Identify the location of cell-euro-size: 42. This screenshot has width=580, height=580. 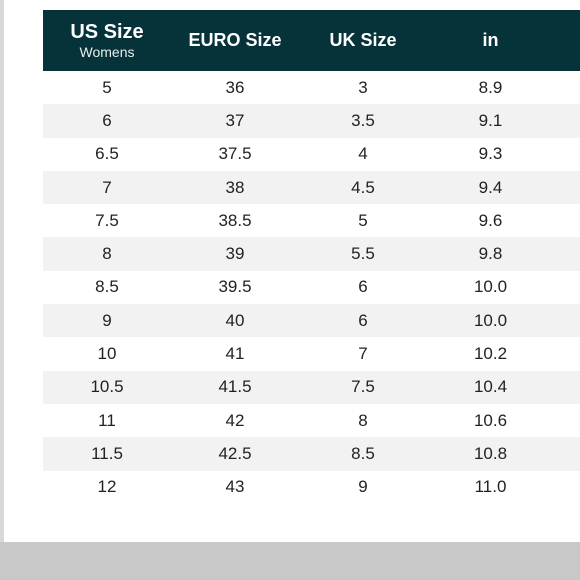
(235, 420).